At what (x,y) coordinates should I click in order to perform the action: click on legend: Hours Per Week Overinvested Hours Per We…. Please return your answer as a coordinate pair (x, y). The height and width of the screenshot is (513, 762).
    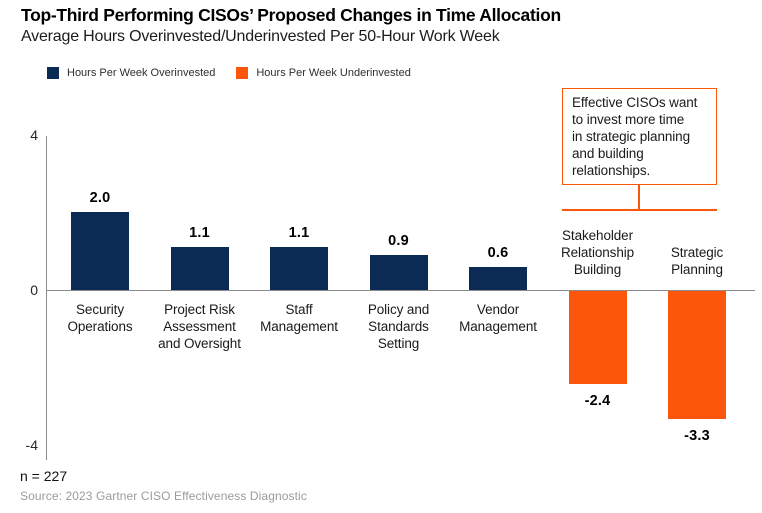
    Looking at the image, I should click on (229, 73).